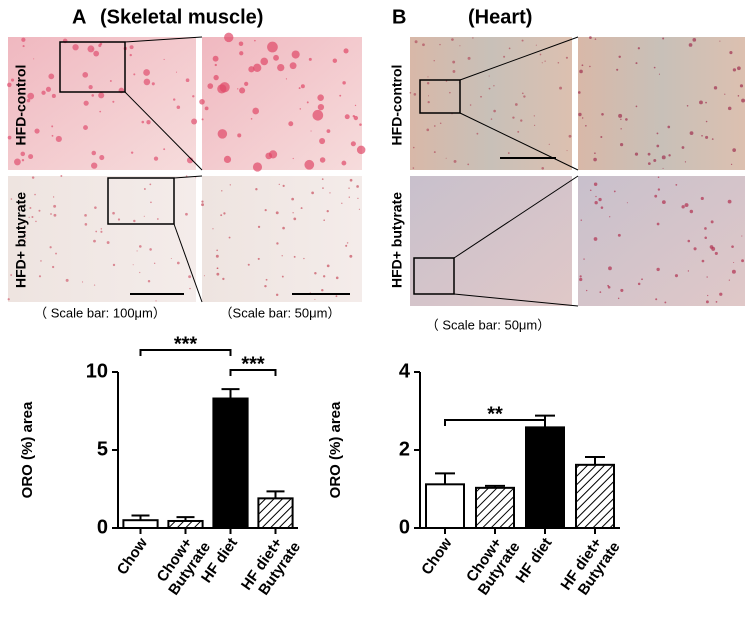 The width and height of the screenshot is (752, 617). I want to click on y-tick-label: 10, so click(97, 371).